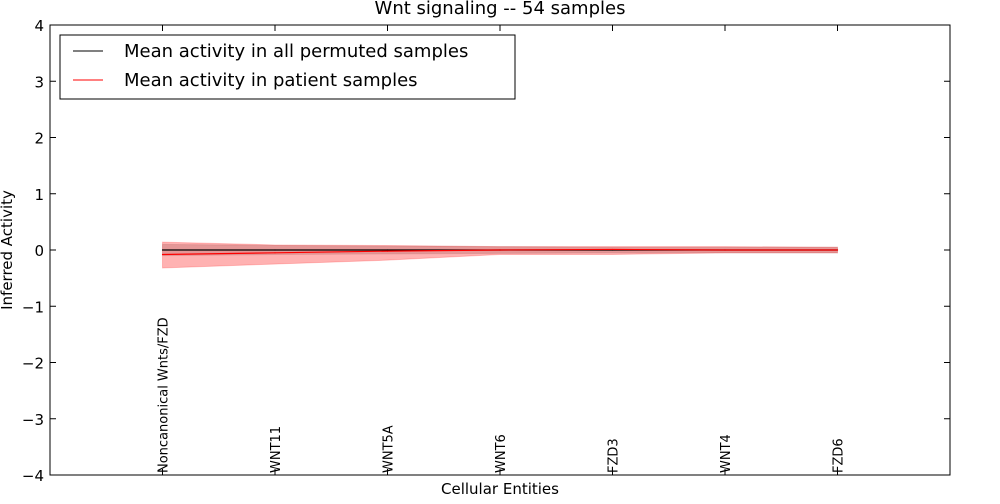  What do you see at coordinates (39, 26) in the screenshot?
I see `y-tick-label: 4` at bounding box center [39, 26].